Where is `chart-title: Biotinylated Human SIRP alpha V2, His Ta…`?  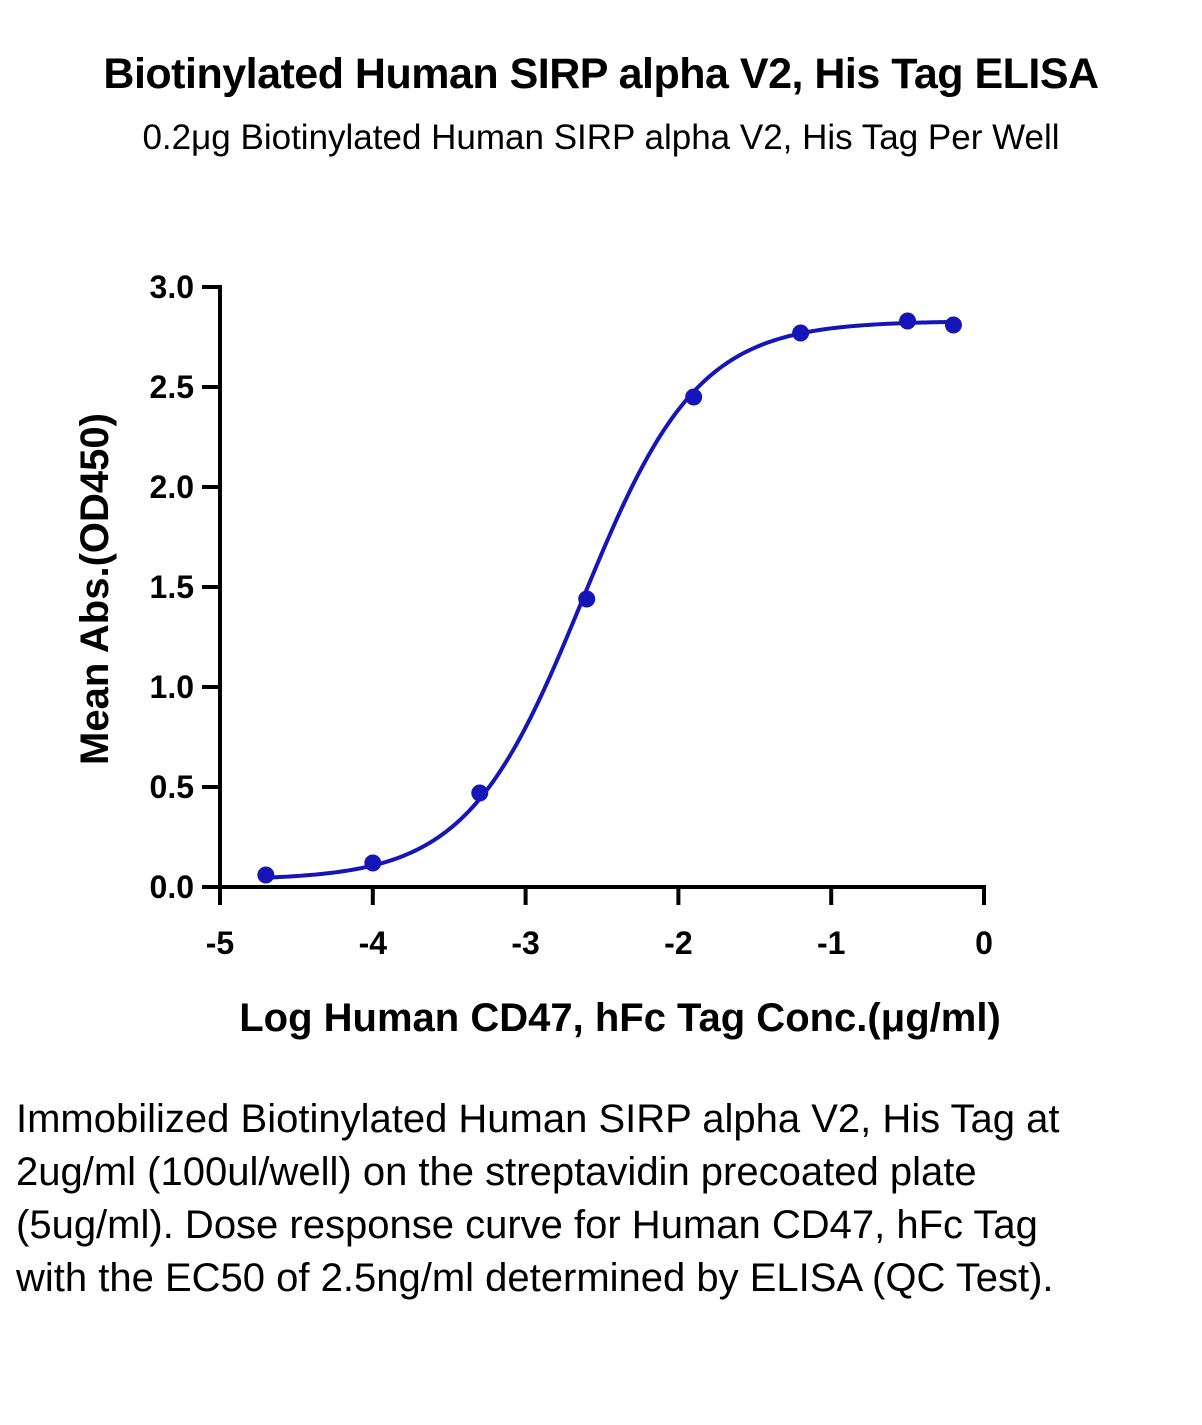 chart-title: Biotinylated Human SIRP alpha V2, His Ta… is located at coordinates (601, 74).